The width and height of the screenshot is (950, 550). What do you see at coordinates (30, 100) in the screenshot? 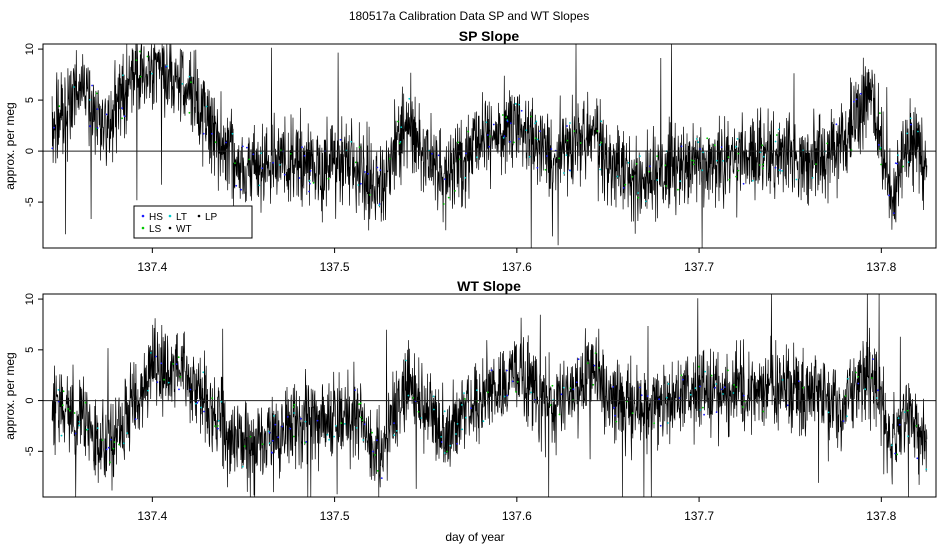
I see `y-tick-label: 5` at bounding box center [30, 100].